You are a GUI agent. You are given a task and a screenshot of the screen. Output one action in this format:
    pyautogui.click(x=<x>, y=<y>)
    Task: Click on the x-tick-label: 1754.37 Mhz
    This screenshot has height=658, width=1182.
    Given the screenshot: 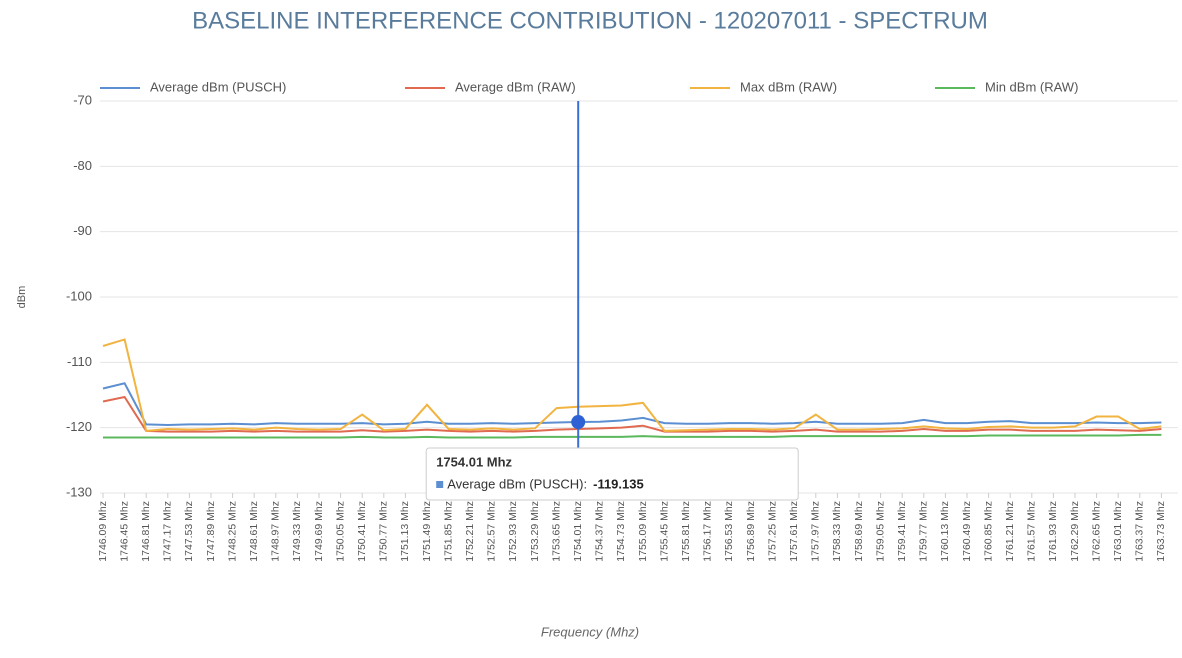 What is the action you would take?
    pyautogui.click(x=600, y=531)
    